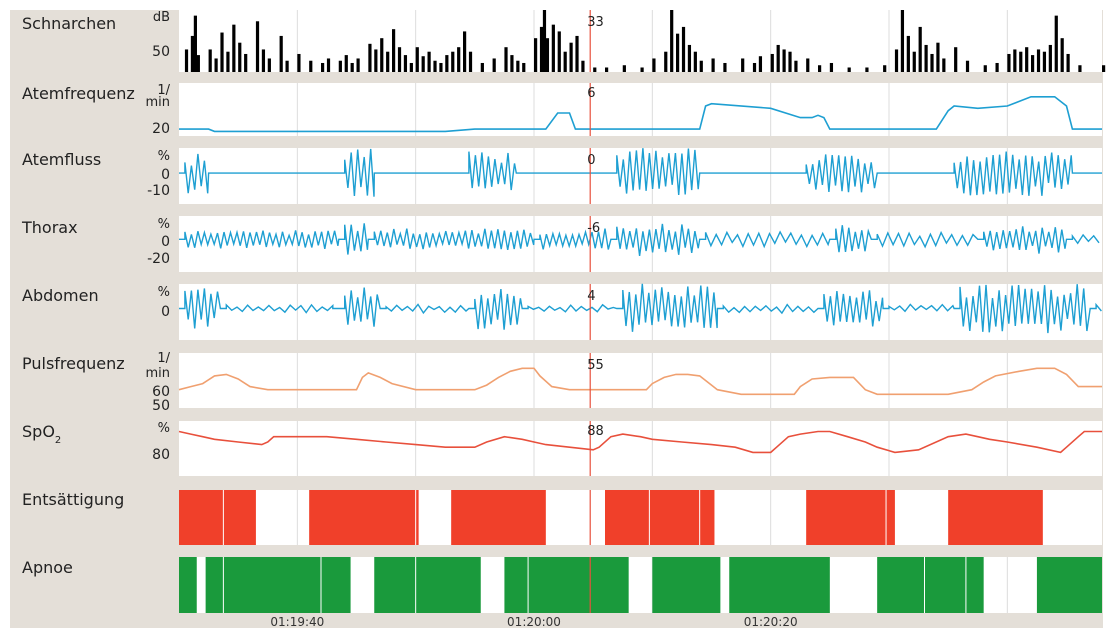  I want to click on tick-label: 50, so click(161, 52).